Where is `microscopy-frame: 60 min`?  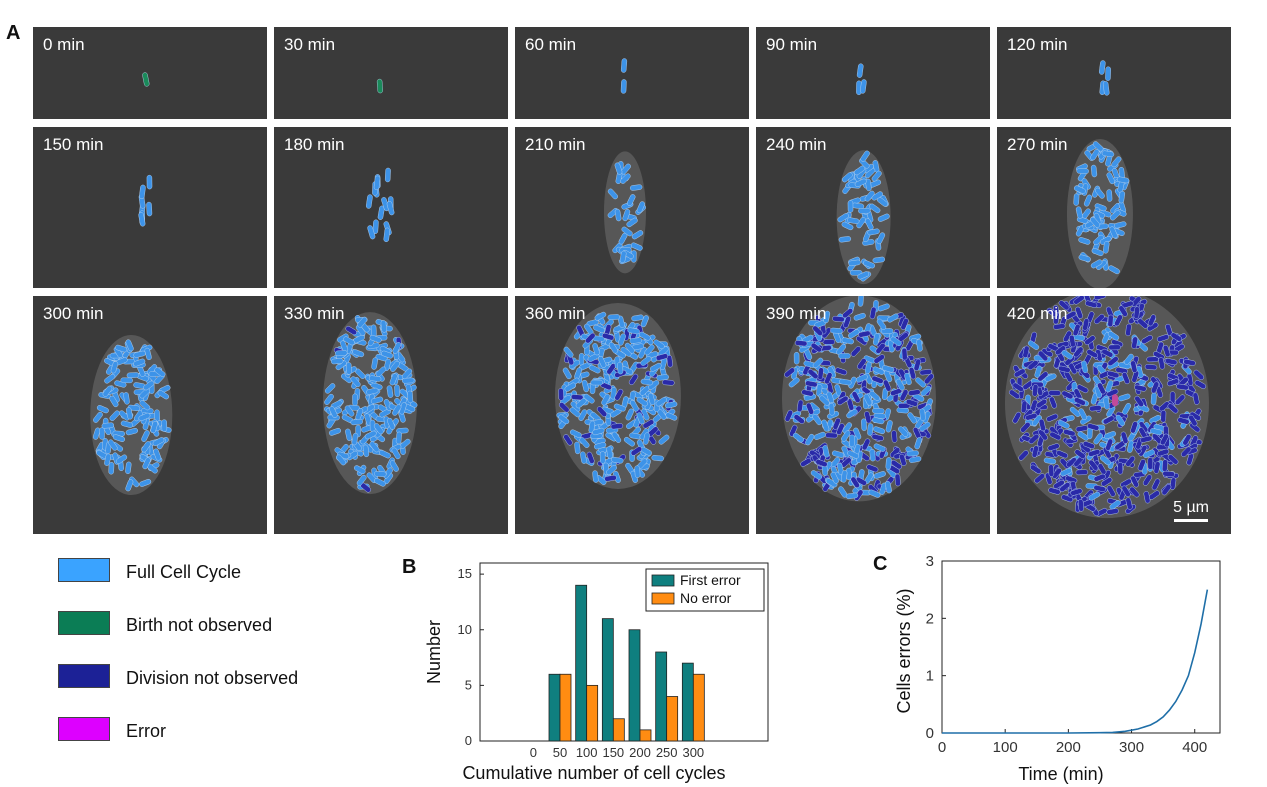 microscopy-frame: 60 min is located at coordinates (632, 73).